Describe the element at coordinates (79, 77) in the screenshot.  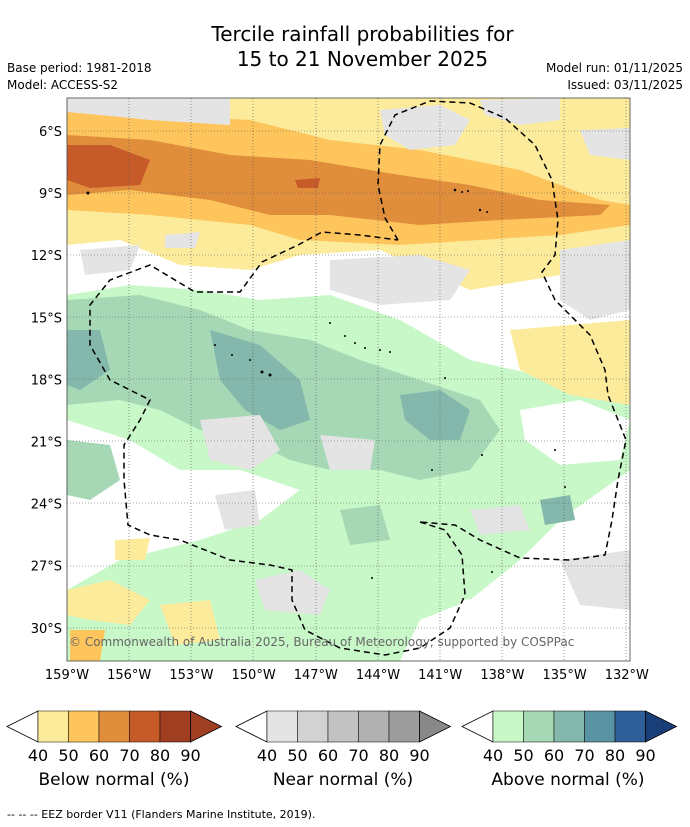
I see `meta-left: Base period: 1981-2018 Model: ACCESS-S2` at that location.